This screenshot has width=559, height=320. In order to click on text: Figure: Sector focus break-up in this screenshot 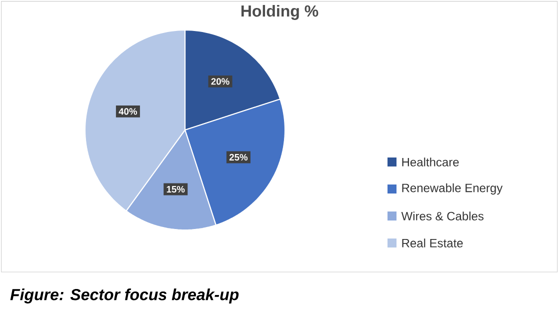, I will do `click(124, 296)`.